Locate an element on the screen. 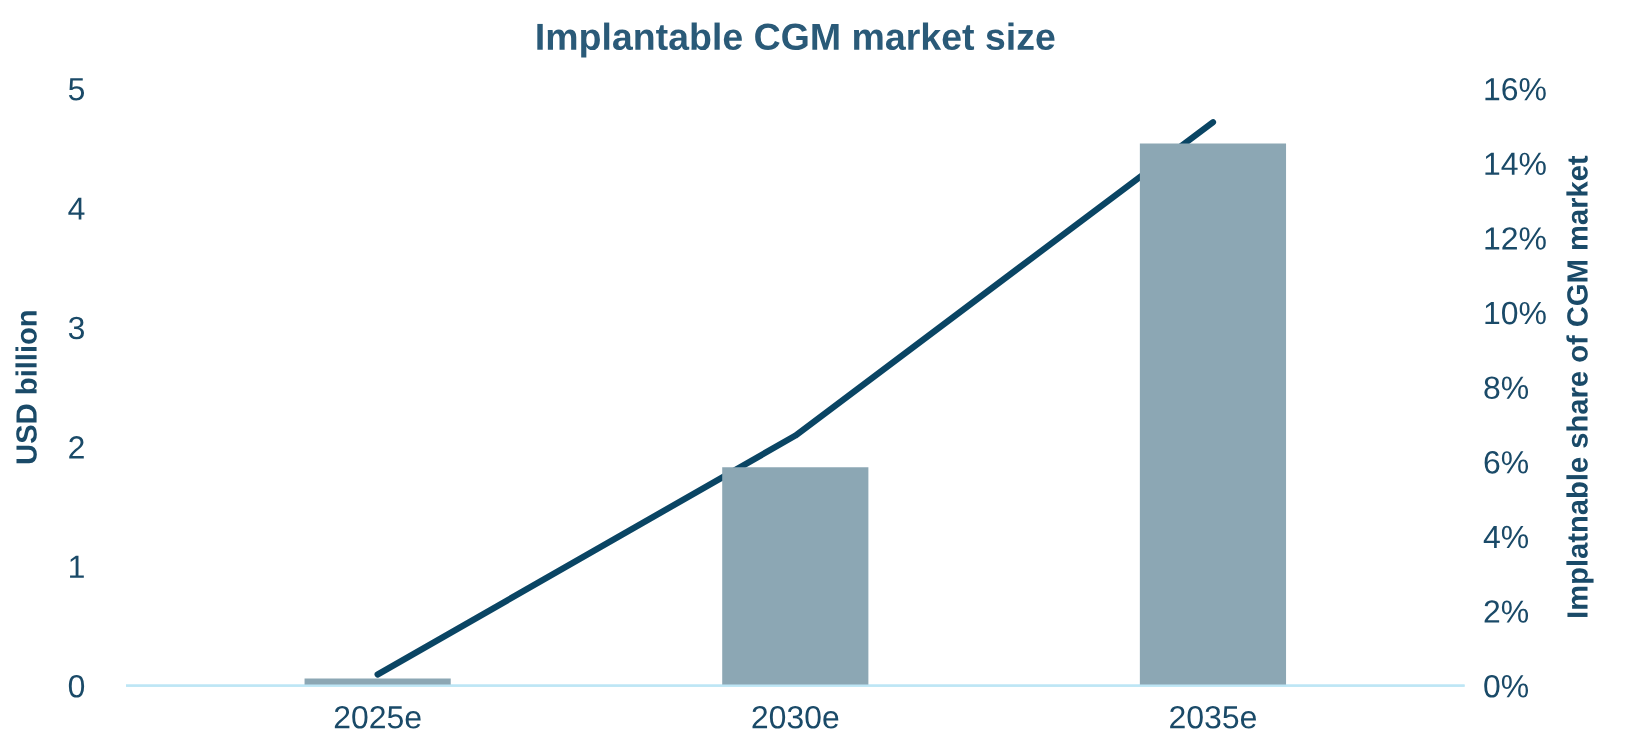 The width and height of the screenshot is (1650, 751). y2-tick-label: 12% is located at coordinates (1515, 238).